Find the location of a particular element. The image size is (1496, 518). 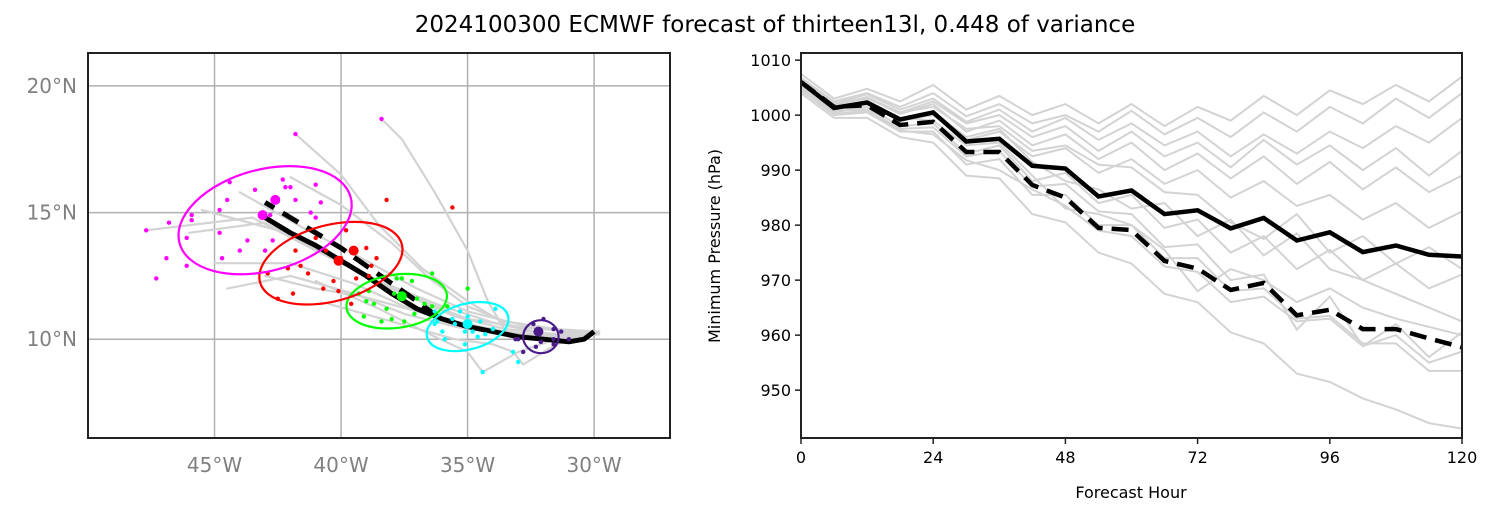

map-y-tick-label: 10°N is located at coordinates (52, 339).